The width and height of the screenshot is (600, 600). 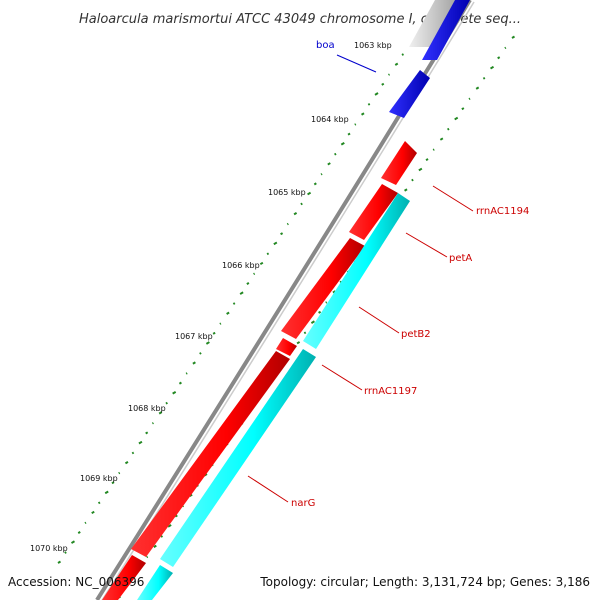 I want to click on tick-label: 1063 kbp, so click(x=373, y=45).